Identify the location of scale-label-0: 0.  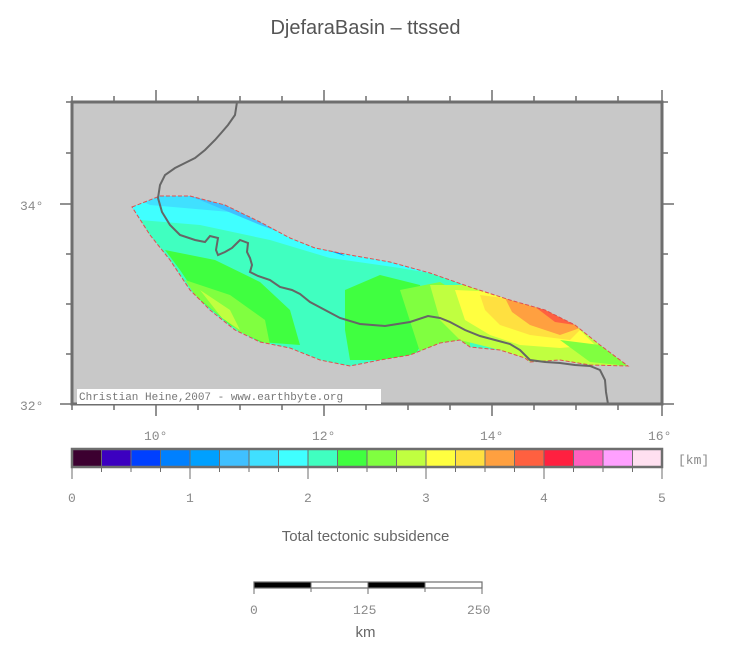
(254, 610).